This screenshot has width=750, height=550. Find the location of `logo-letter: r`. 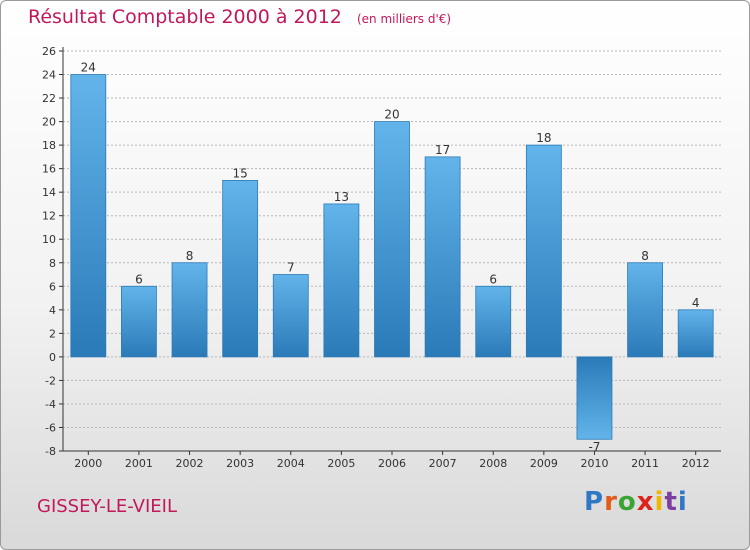

logo-letter: r is located at coordinates (611, 502).